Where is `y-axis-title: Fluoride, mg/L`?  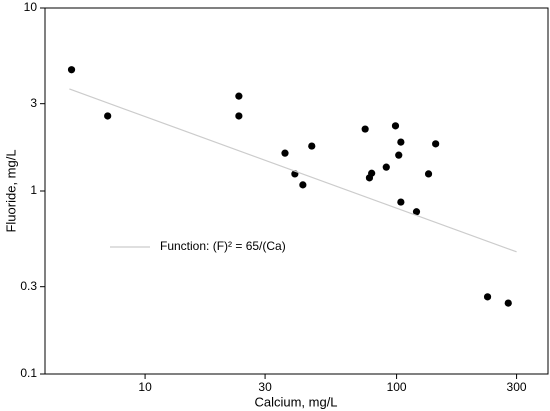 y-axis-title: Fluoride, mg/L is located at coordinates (10, 190).